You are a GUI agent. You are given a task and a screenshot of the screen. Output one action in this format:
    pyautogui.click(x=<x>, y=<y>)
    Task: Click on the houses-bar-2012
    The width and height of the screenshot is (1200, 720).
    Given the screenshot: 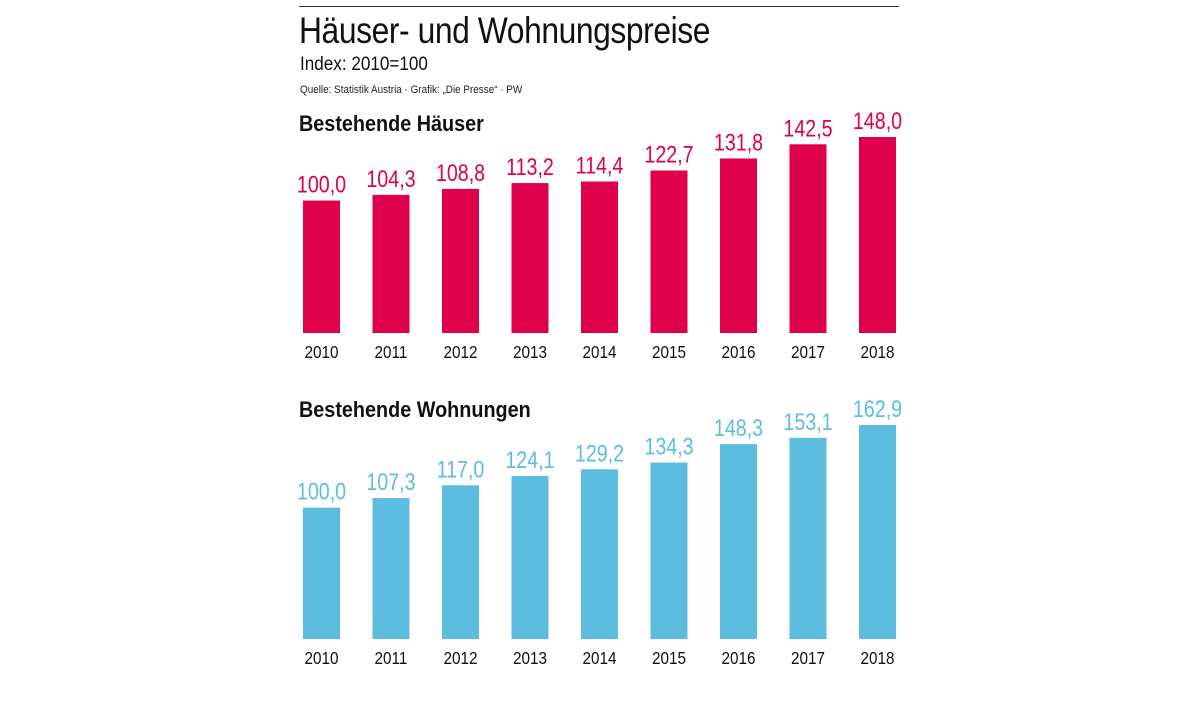 What is the action you would take?
    pyautogui.click(x=460, y=260)
    